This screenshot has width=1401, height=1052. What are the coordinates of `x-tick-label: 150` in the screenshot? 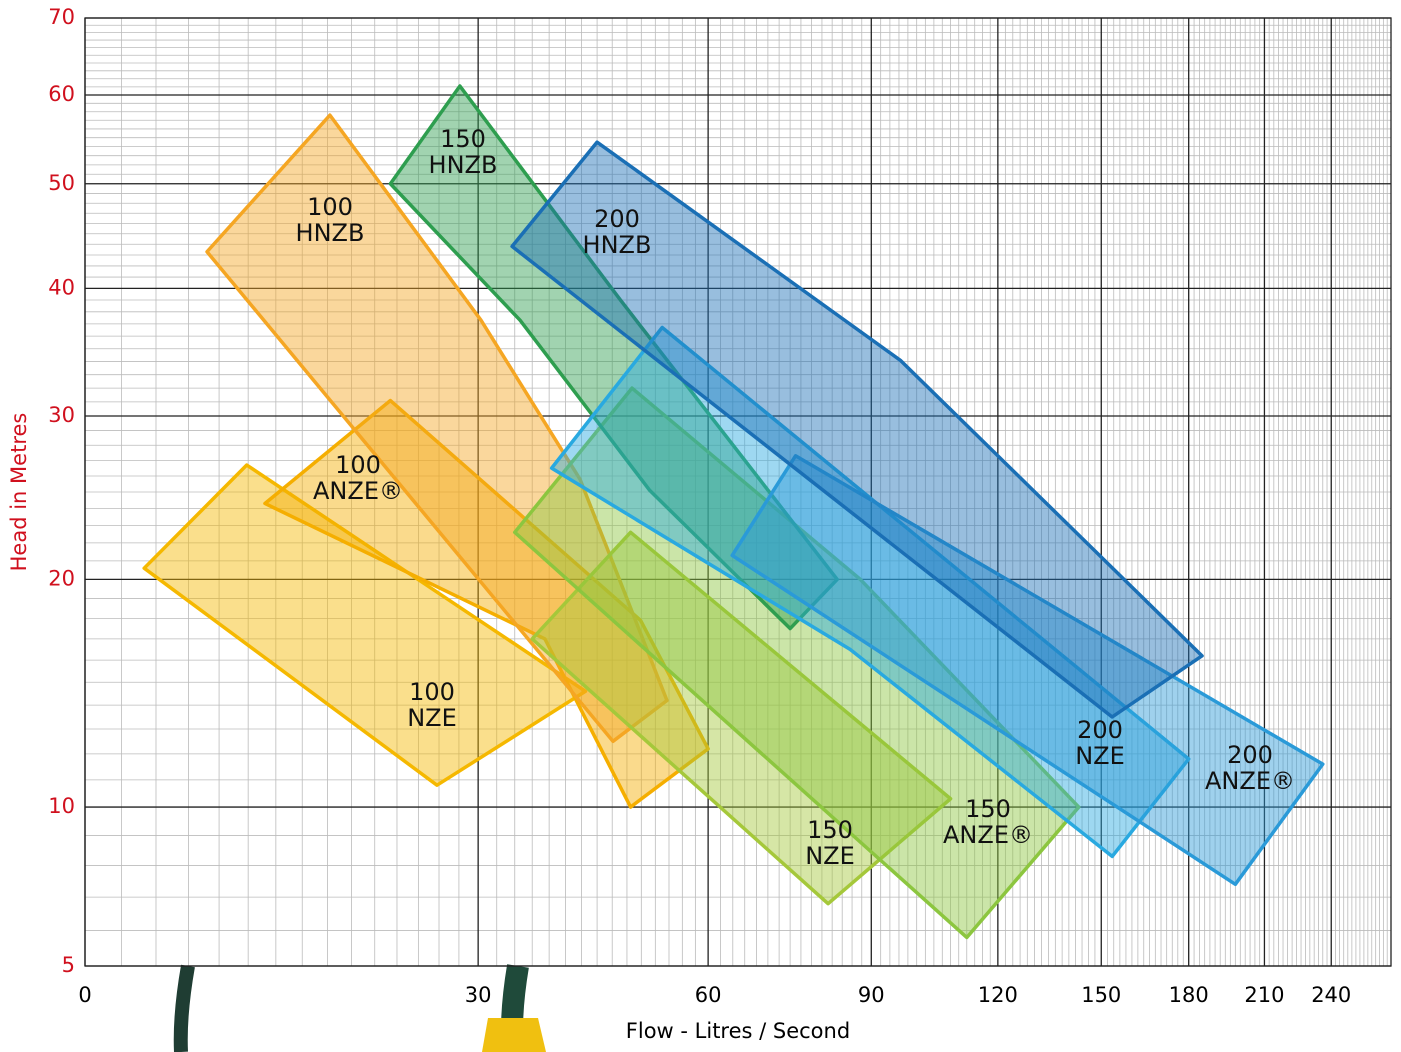 It's located at (1101, 995).